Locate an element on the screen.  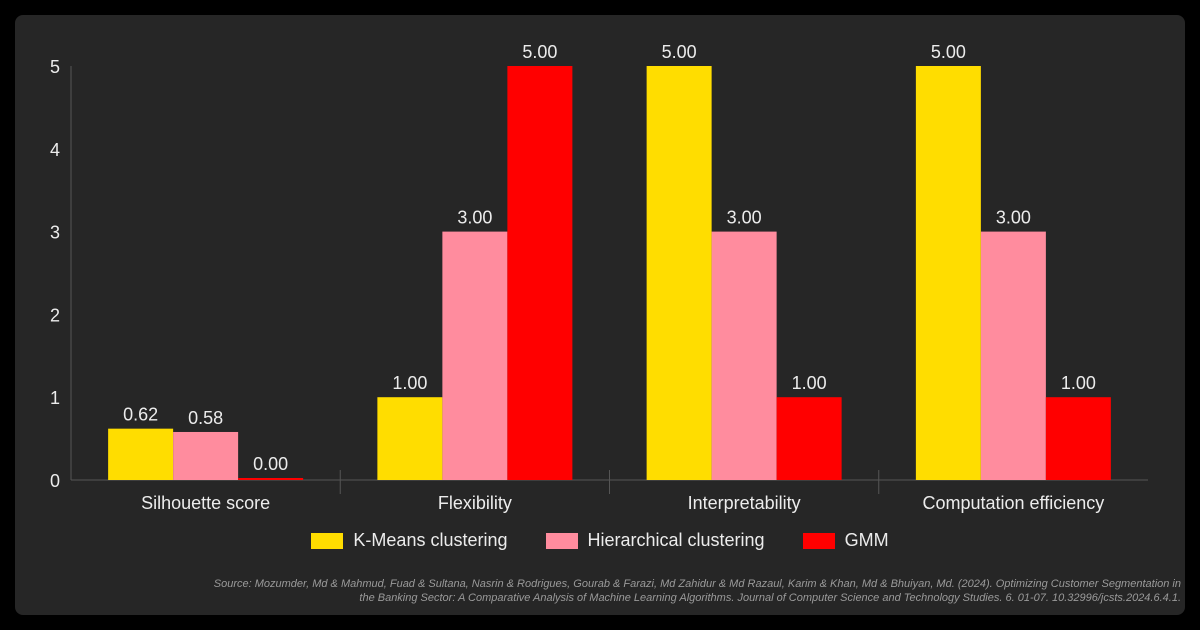
legend-label-kmeans: K-Means clustering is located at coordinates (430, 540).